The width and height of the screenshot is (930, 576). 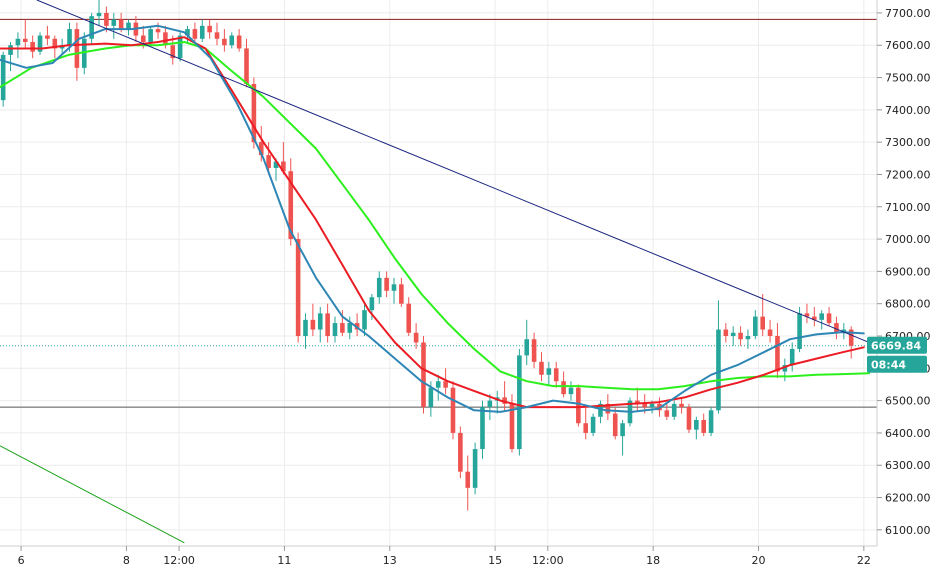 What do you see at coordinates (907, 45) in the screenshot?
I see `y-tick-label-15: 7600.00` at bounding box center [907, 45].